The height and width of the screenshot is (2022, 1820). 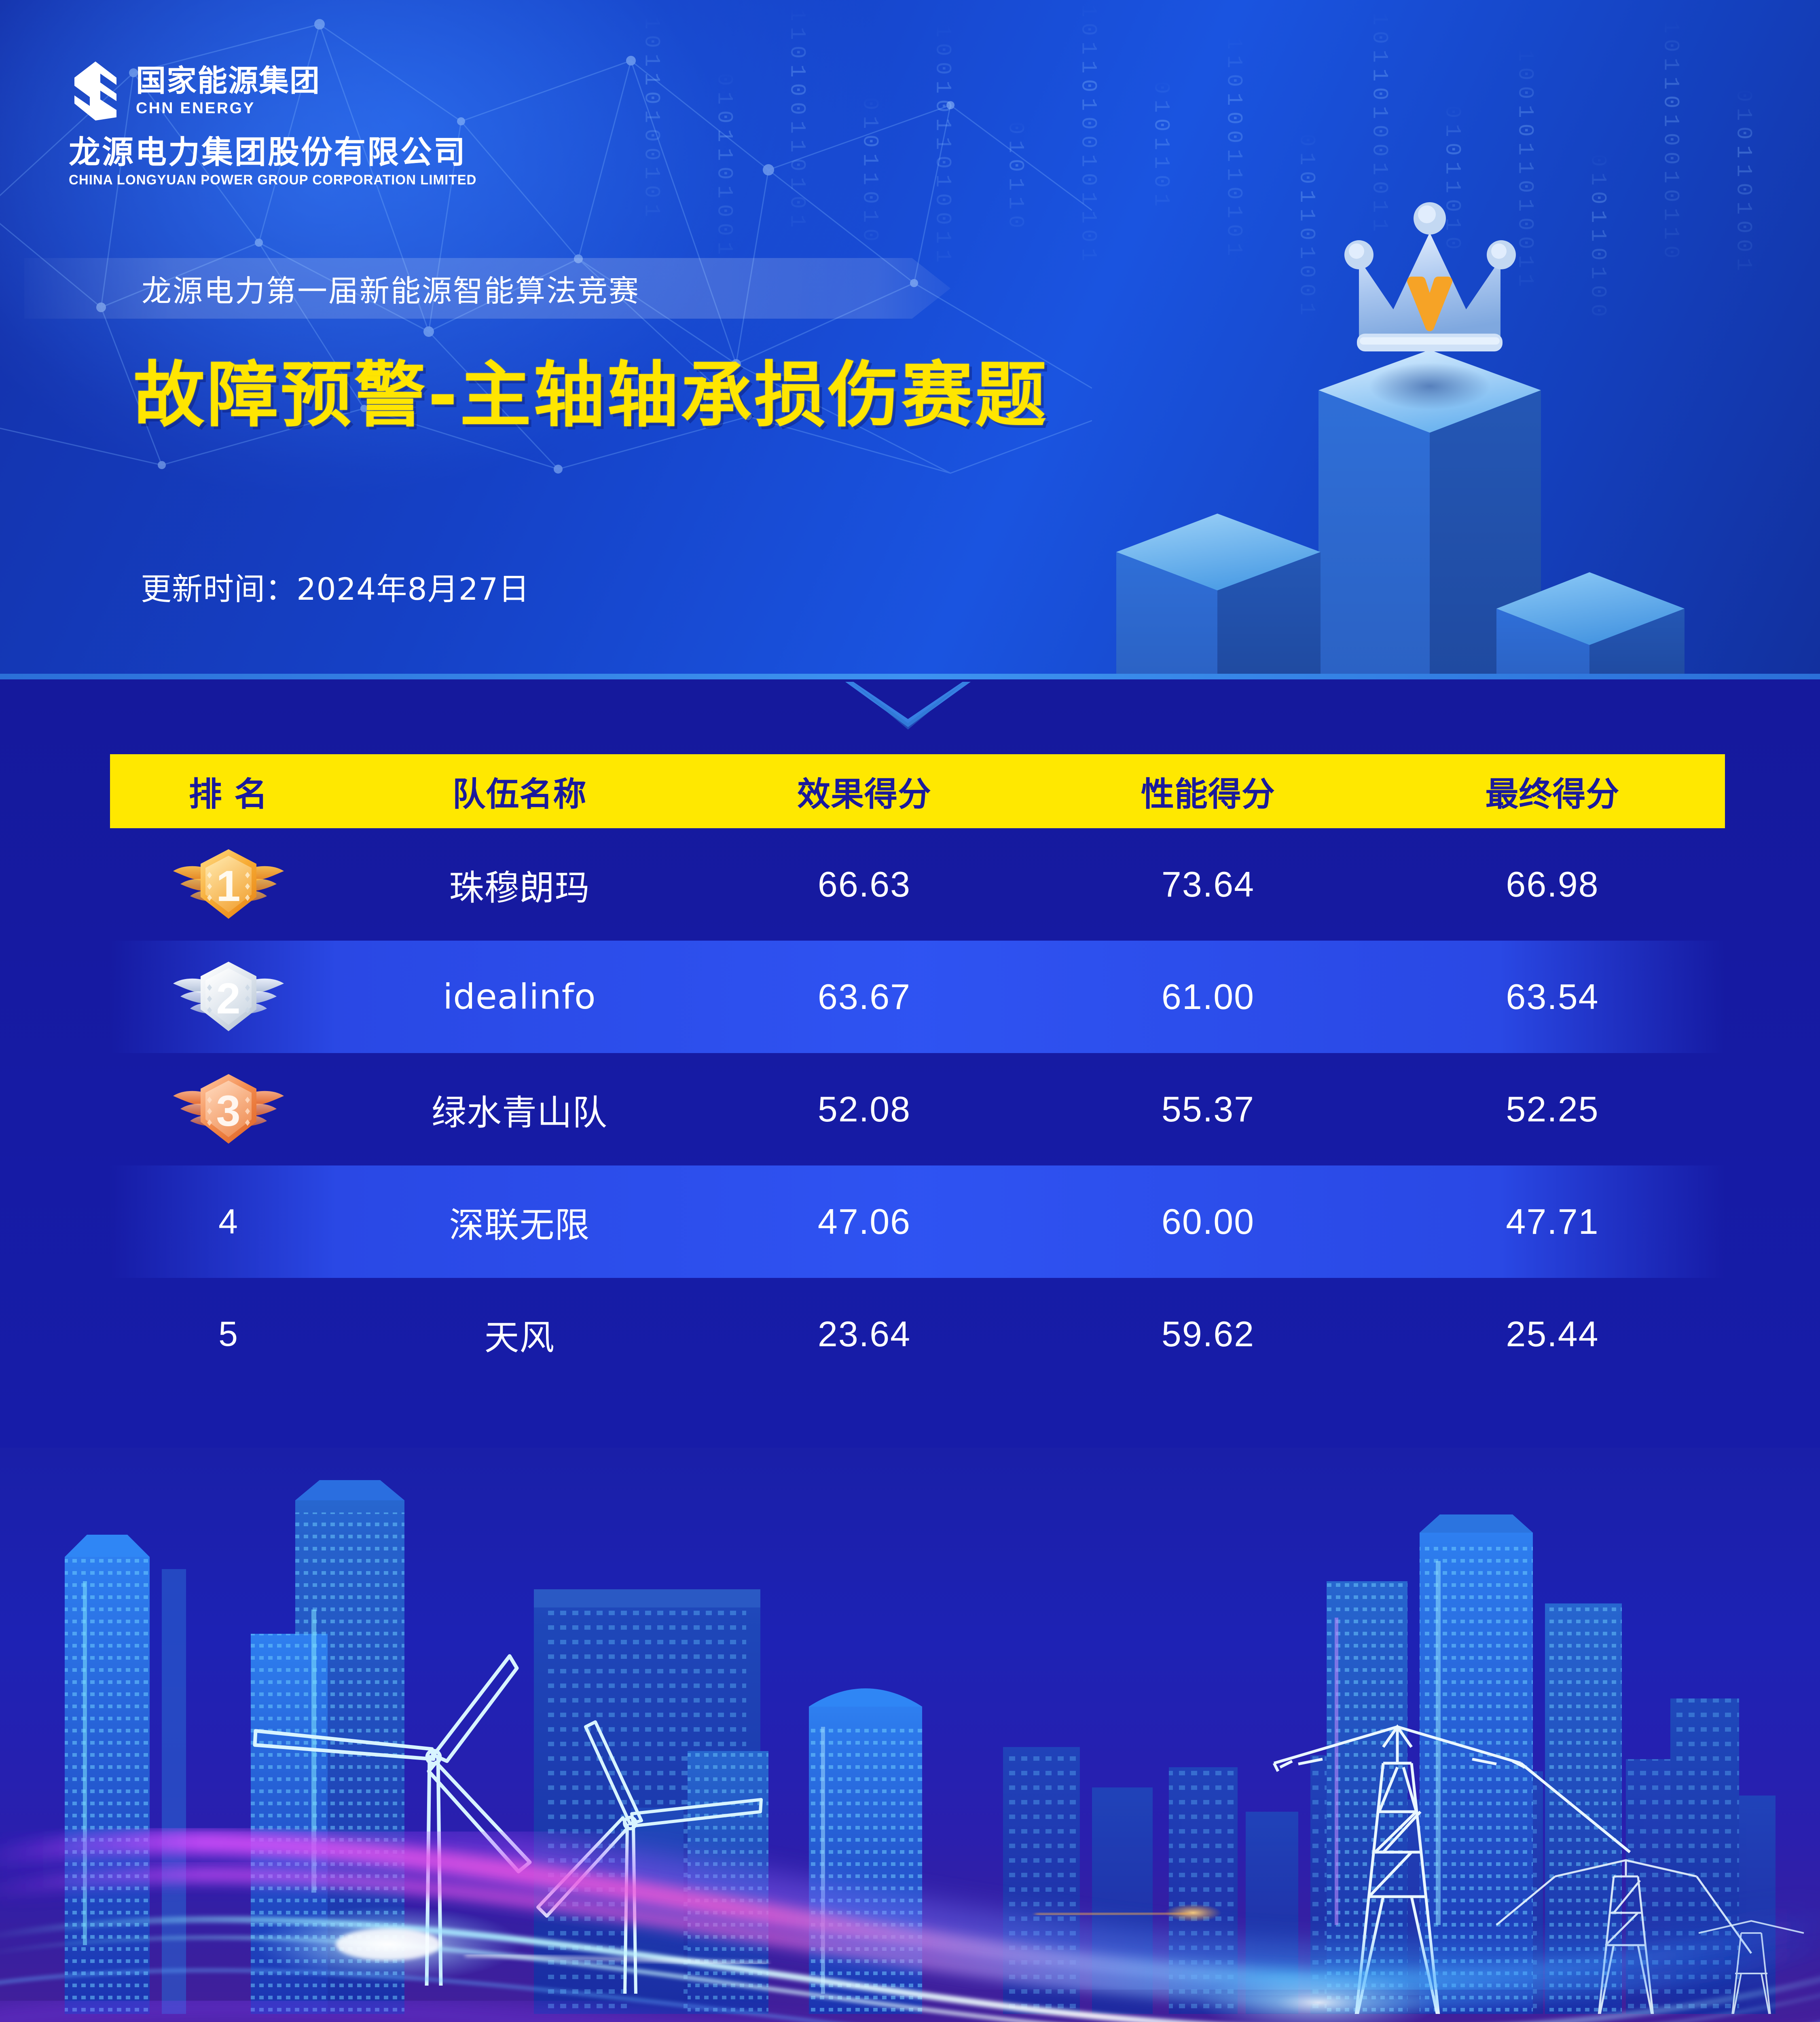 I want to click on svg-text: 101101001011, so click(x=1380, y=124).